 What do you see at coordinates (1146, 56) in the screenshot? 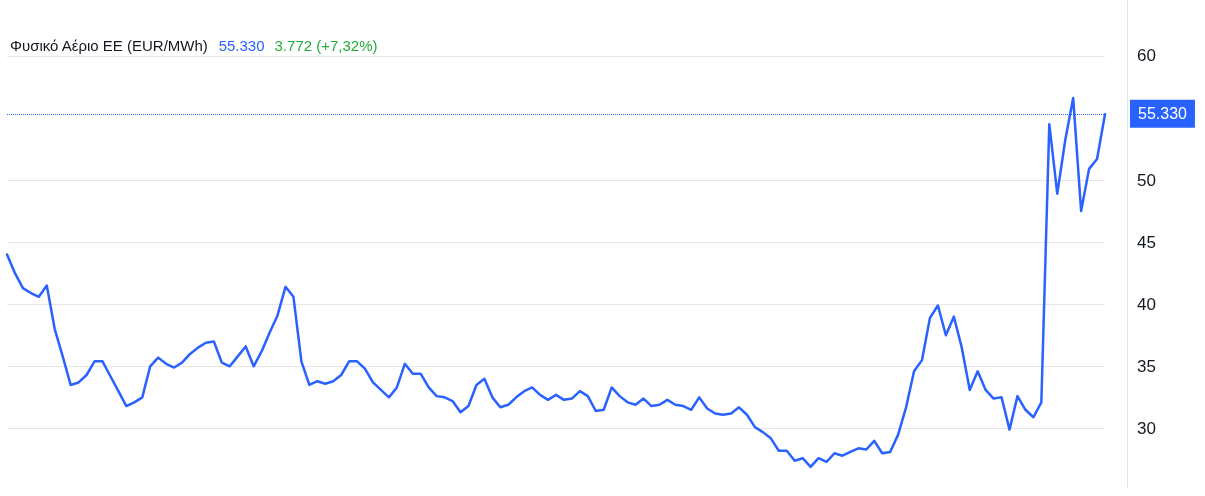
I see `y-tick-label: 60` at bounding box center [1146, 56].